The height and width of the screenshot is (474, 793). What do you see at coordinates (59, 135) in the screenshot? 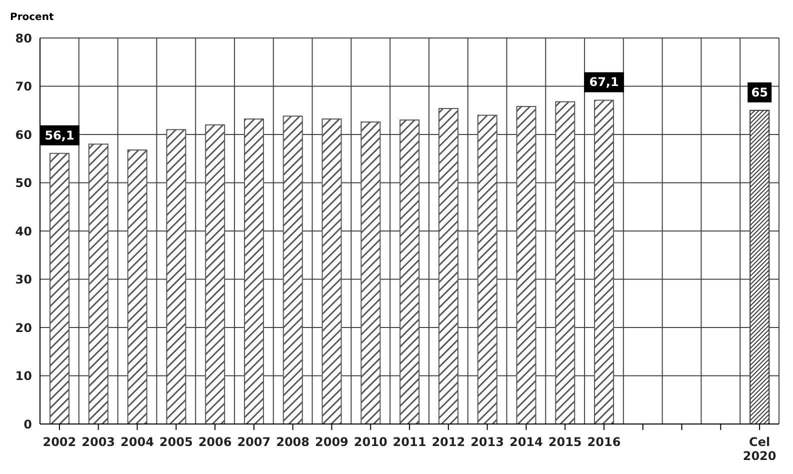
I see `data-label: 56,1` at bounding box center [59, 135].